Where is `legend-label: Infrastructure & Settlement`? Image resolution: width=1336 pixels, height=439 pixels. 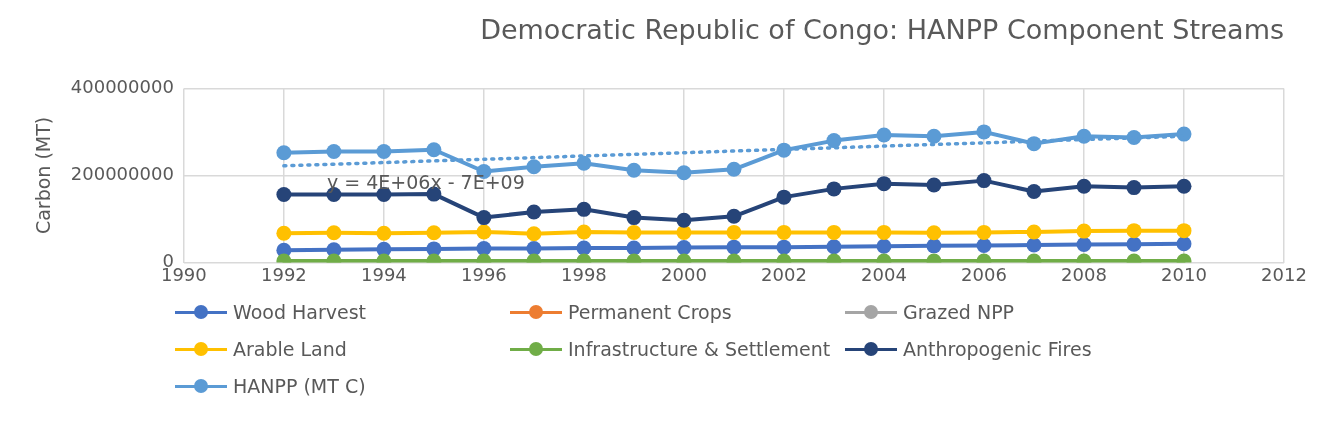
legend-label: Infrastructure & Settlement is located at coordinates (699, 349).